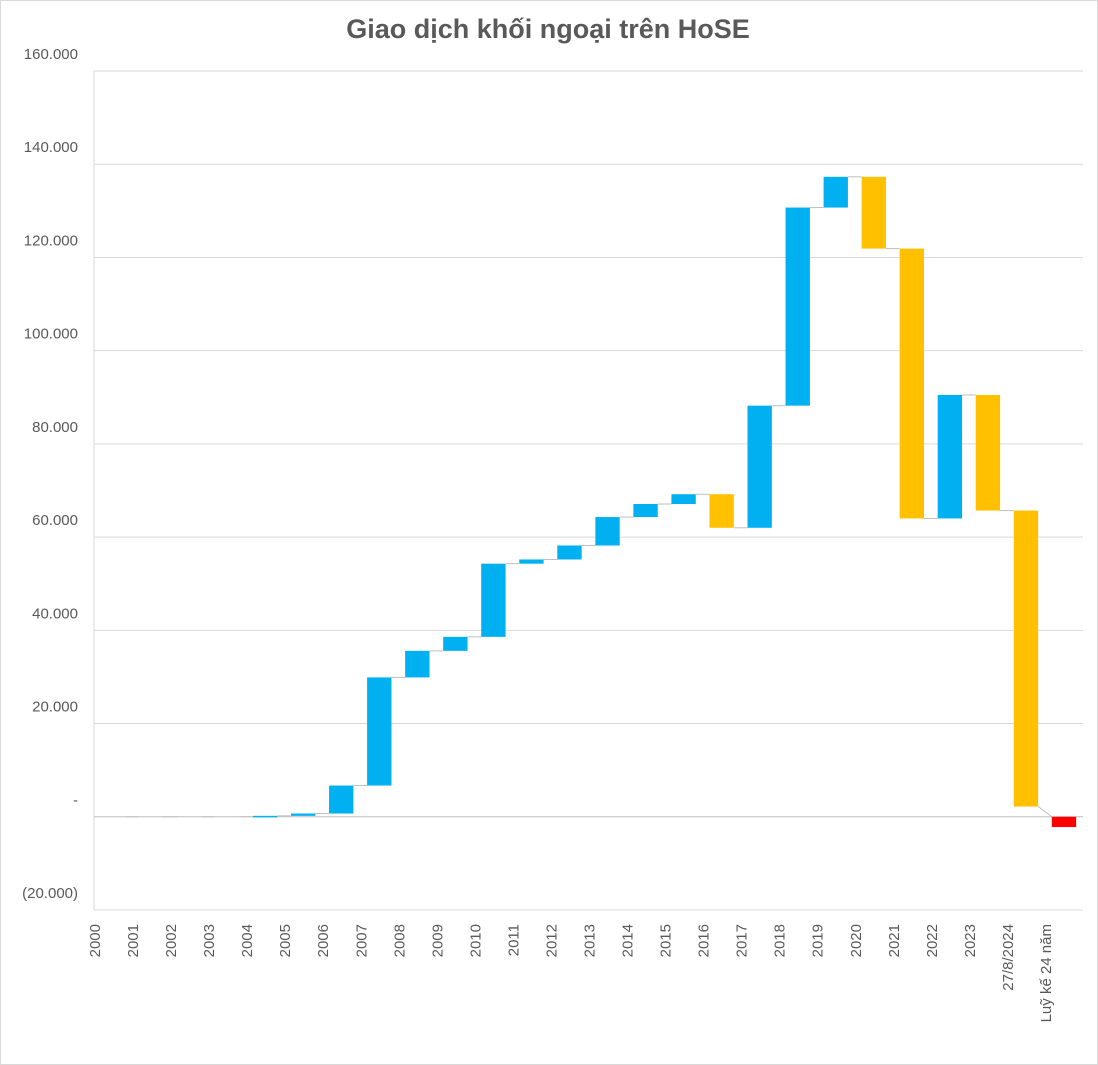 This screenshot has width=1098, height=1065. What do you see at coordinates (323, 940) in the screenshot?
I see `x-tick-label: 2006` at bounding box center [323, 940].